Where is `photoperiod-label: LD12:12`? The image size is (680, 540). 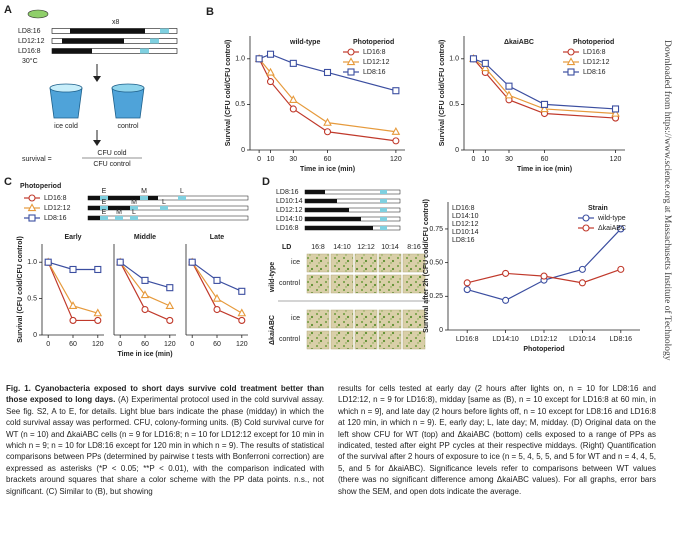 photoperiod-label: LD12:12 is located at coordinates (31, 41).